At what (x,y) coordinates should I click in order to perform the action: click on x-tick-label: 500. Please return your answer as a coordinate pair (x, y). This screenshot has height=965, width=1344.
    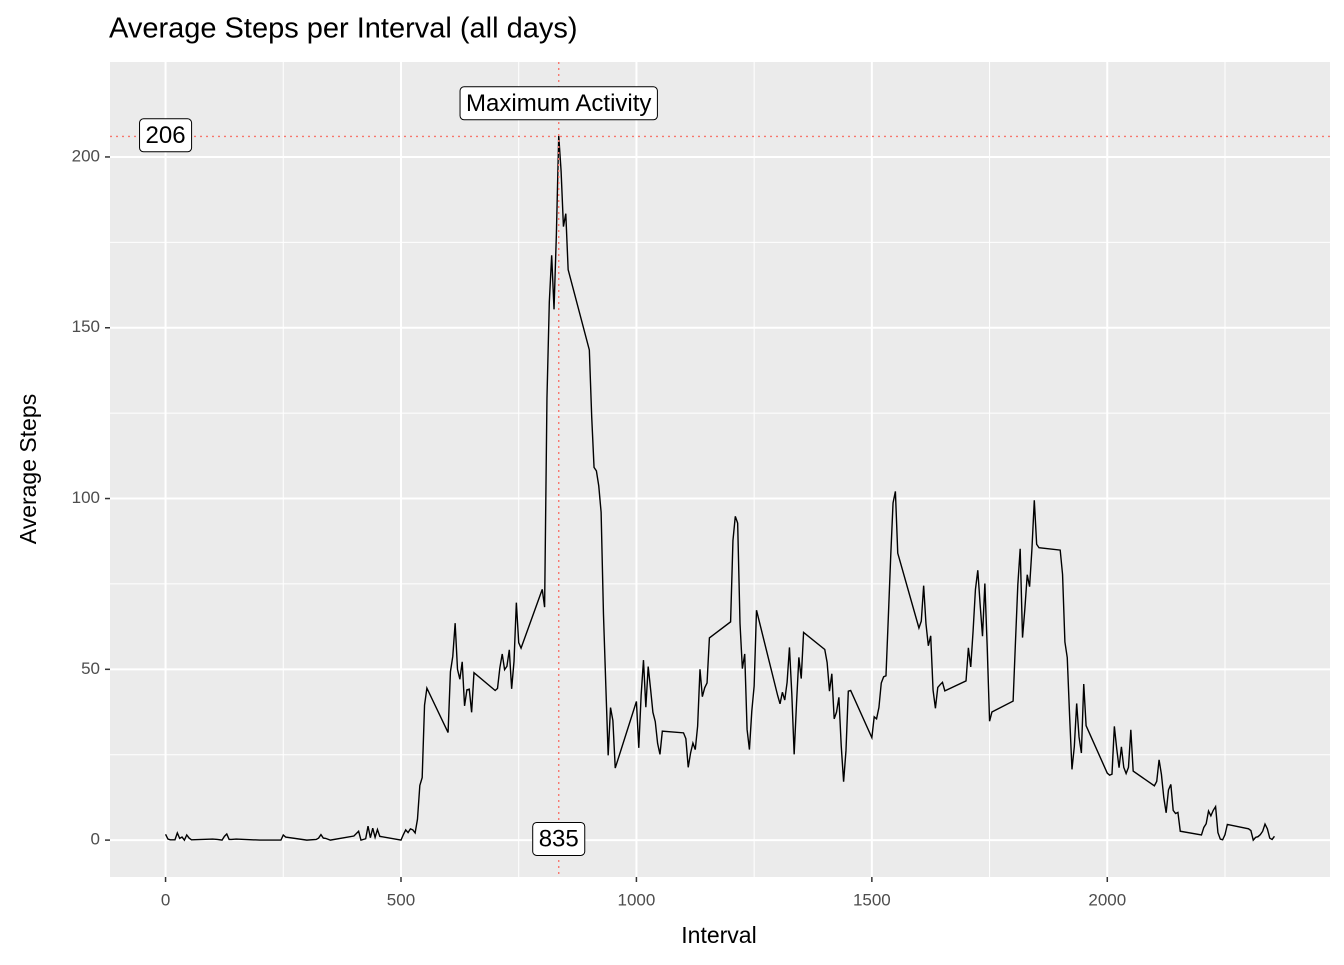
    Looking at the image, I should click on (401, 899).